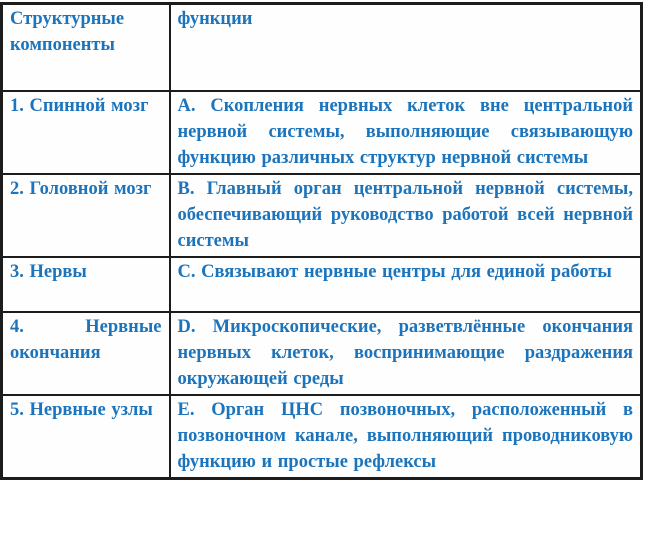 The image size is (645, 544). I want to click on component-cell-brain: 2. Головной мозг, so click(85, 215).